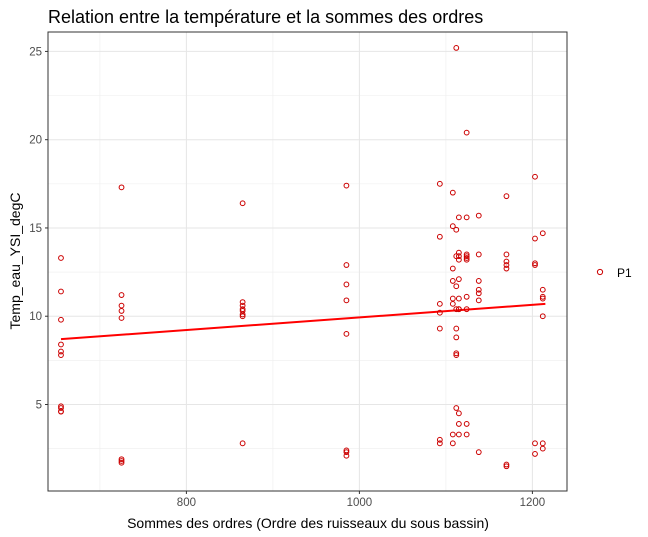  What do you see at coordinates (600, 272) in the screenshot?
I see `legend-key-p1` at bounding box center [600, 272].